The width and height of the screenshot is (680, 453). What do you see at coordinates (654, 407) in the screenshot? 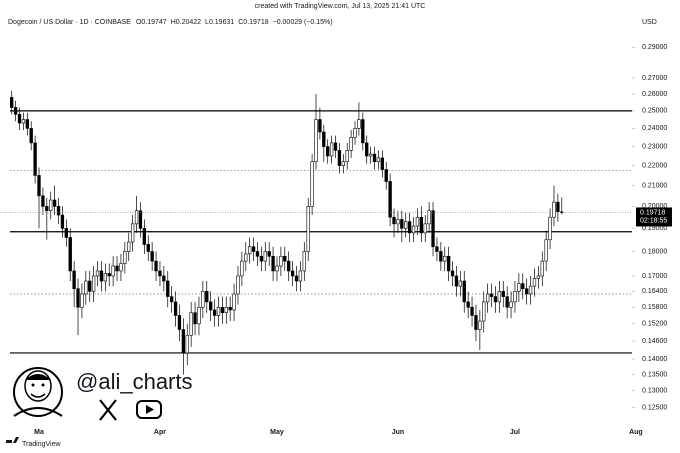
I see `y-tick-label: 0.12500` at bounding box center [654, 407].